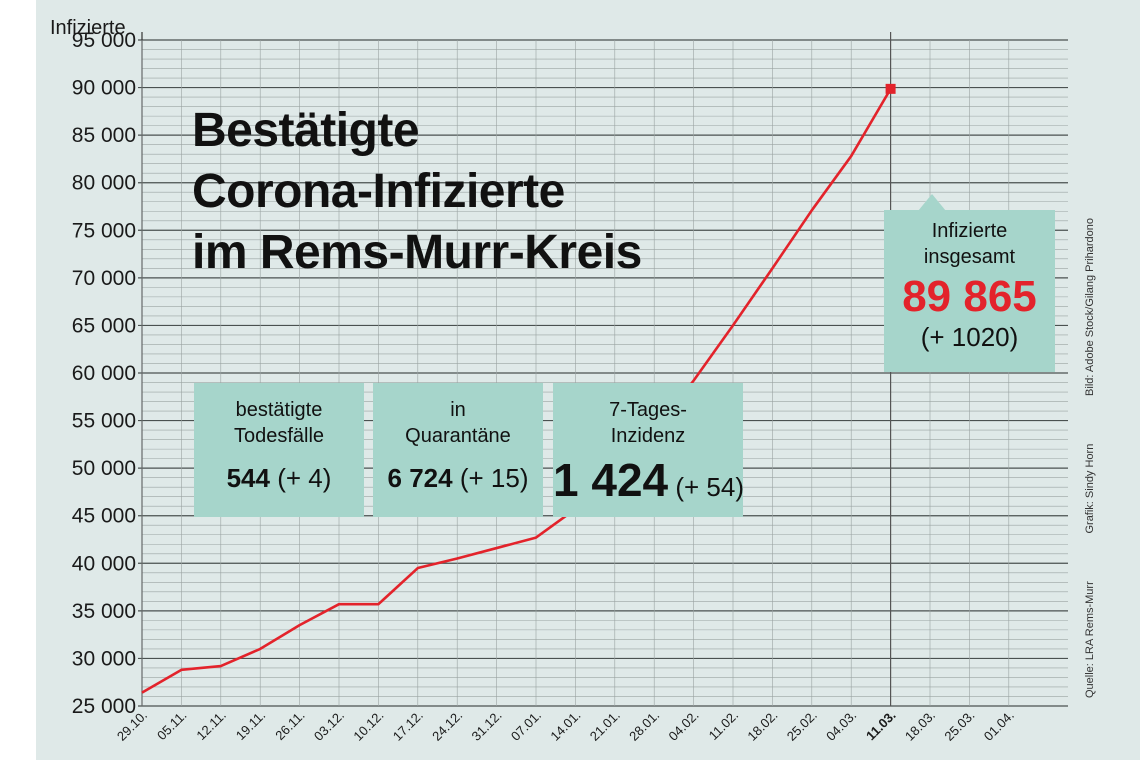  I want to click on y-axis-label: Infizierte, so click(88, 28).